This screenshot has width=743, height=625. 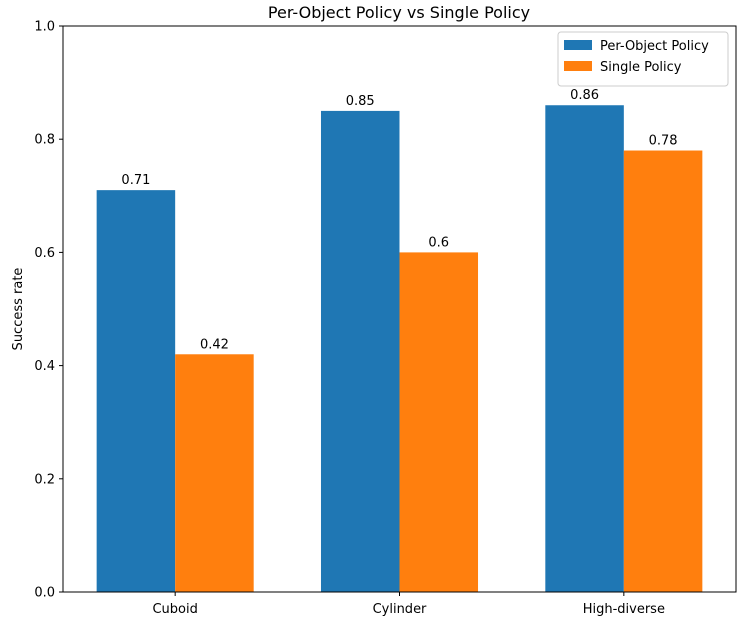 I want to click on y-tick-label: 0.8, so click(x=44, y=140).